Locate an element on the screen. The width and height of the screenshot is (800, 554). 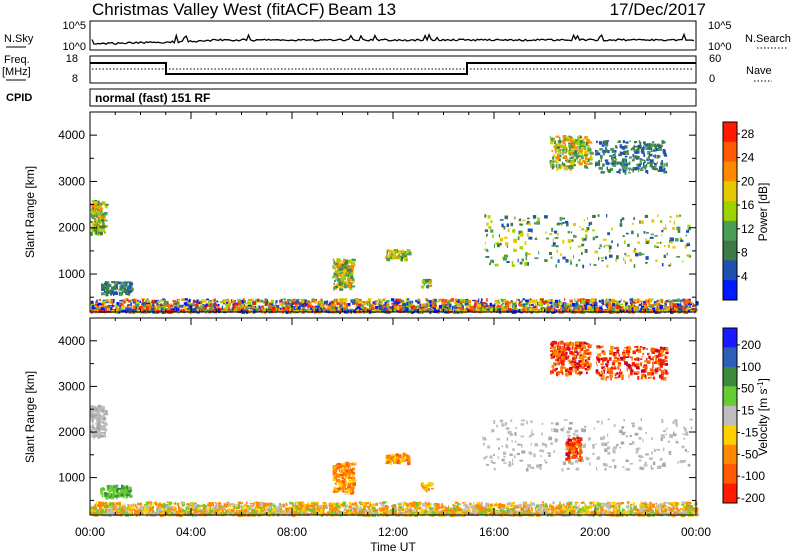
y-tick-label: 4000 is located at coordinates (71, 135).